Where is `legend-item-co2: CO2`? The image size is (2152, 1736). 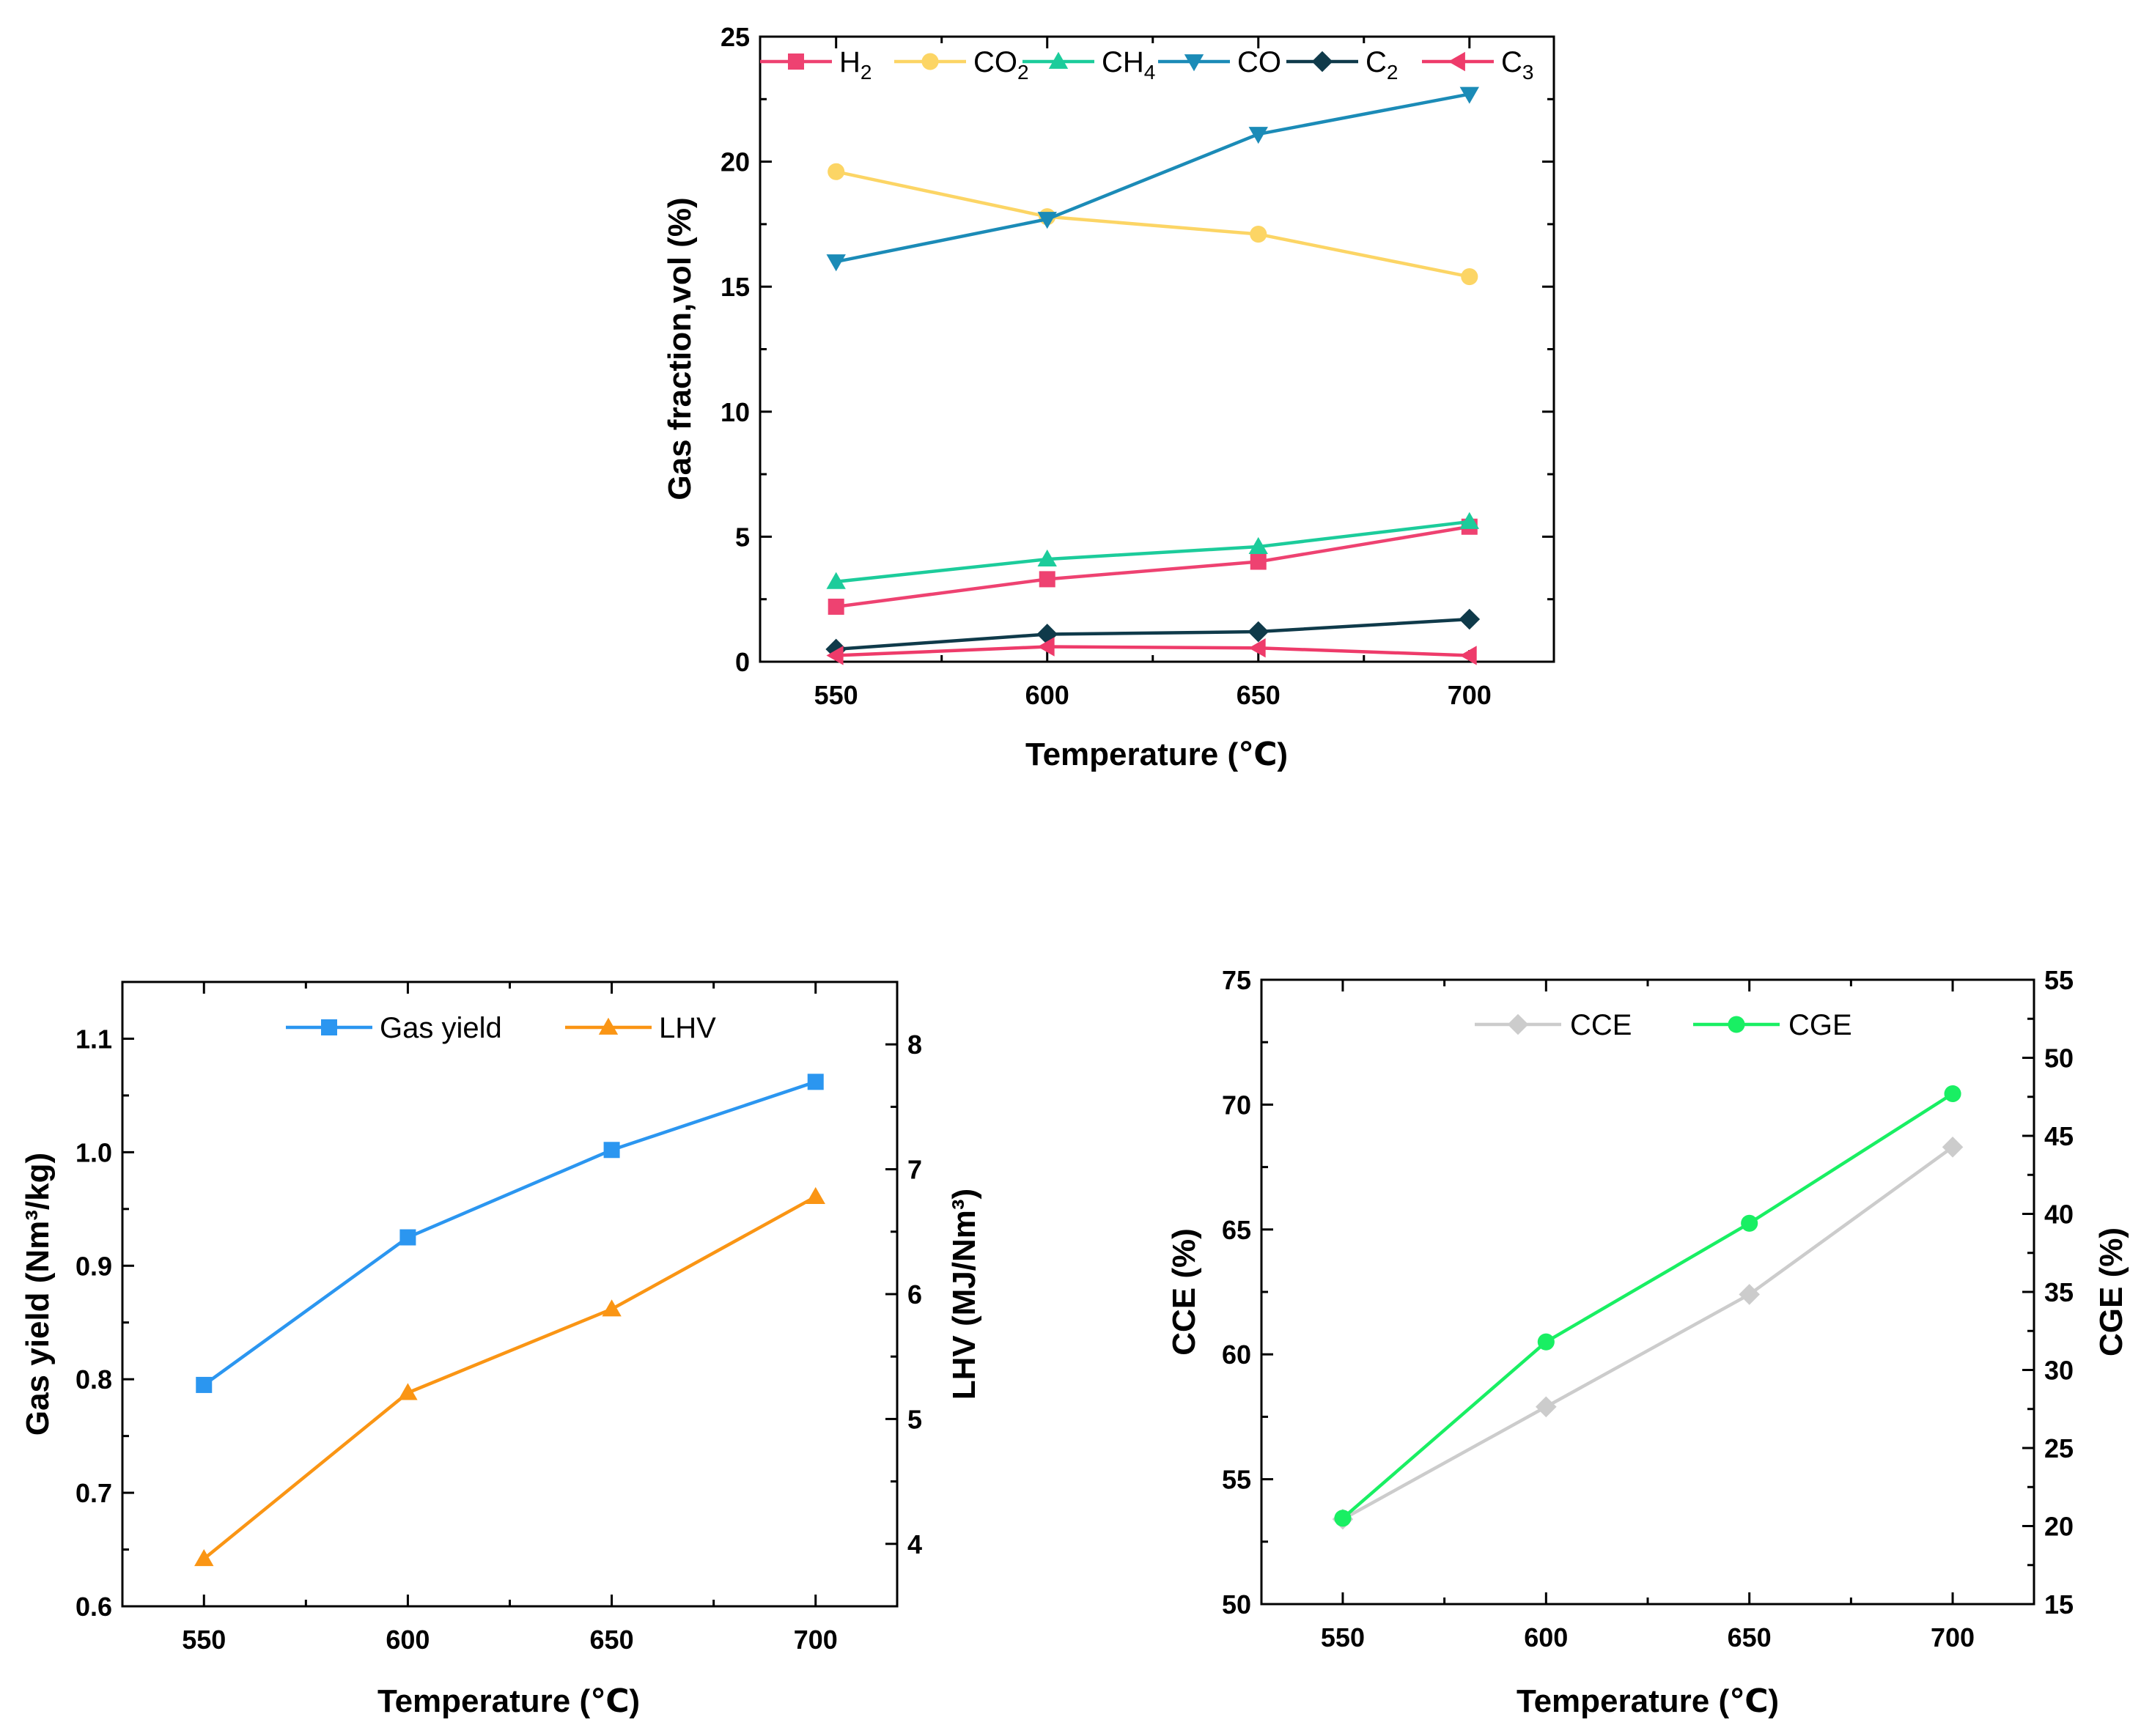
legend-item-co2: CO2 is located at coordinates (962, 65).